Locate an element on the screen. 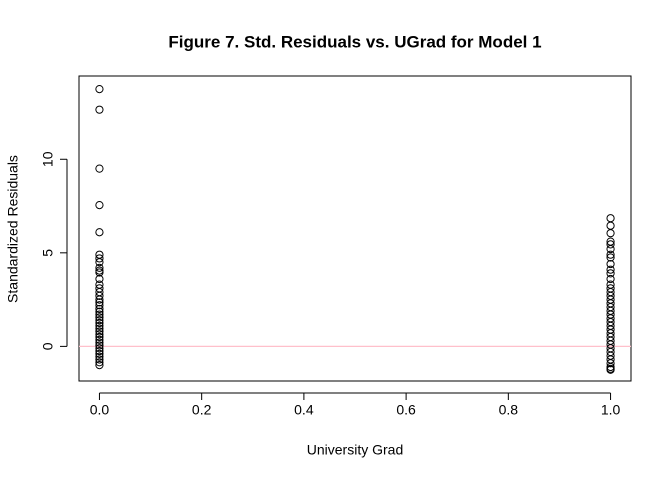  x-tick-label: 0.0 is located at coordinates (100, 410).